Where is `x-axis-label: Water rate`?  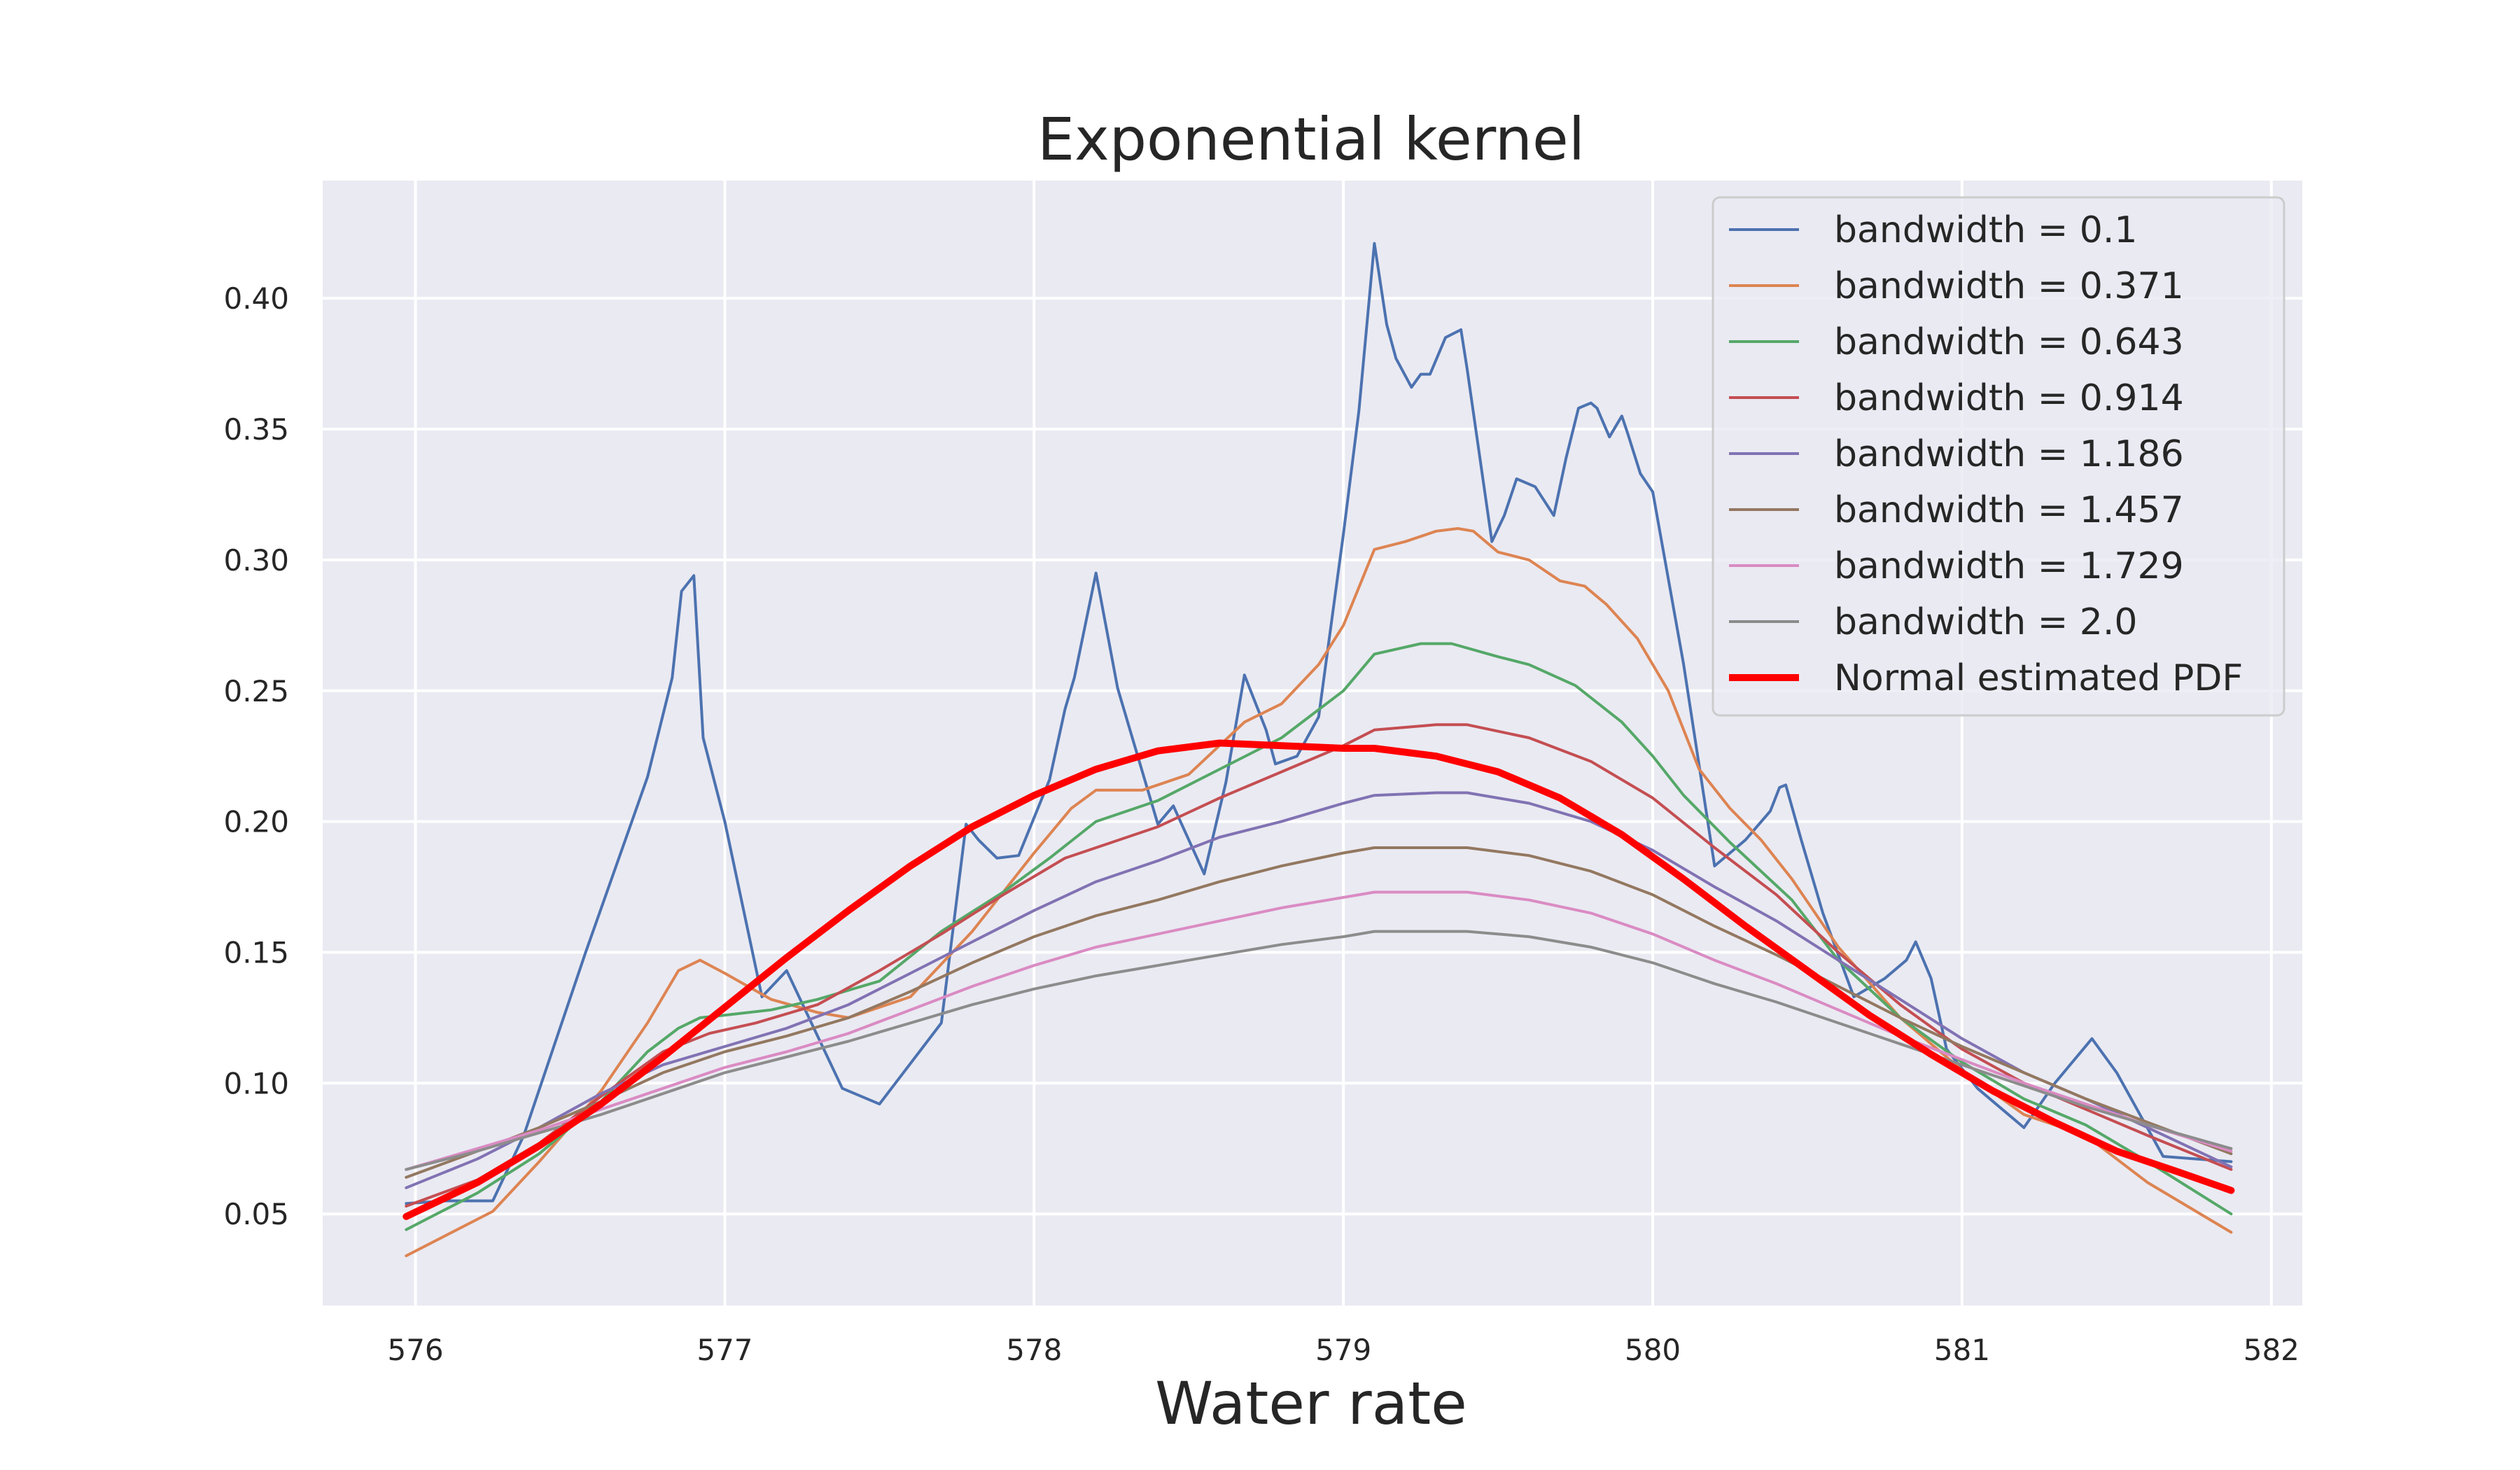
x-axis-label: Water rate is located at coordinates (1311, 1403).